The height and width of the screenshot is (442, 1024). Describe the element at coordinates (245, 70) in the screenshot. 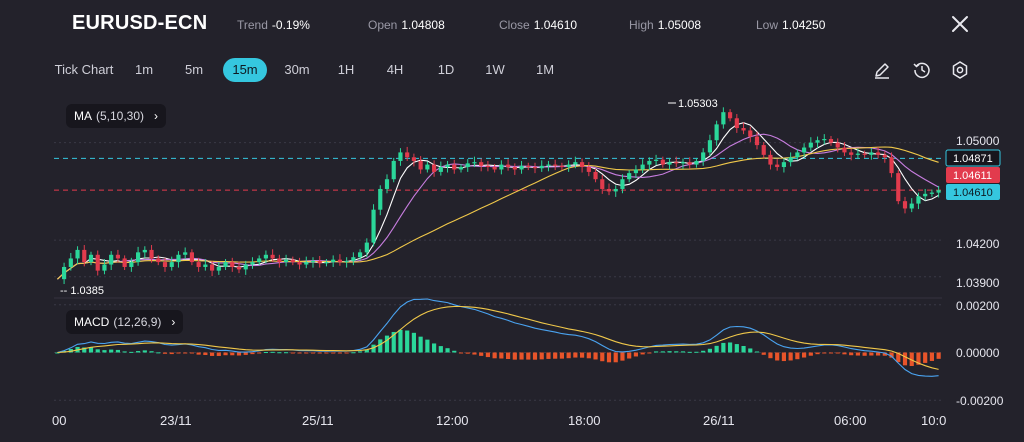

I see `tab-15m: 15m` at that location.